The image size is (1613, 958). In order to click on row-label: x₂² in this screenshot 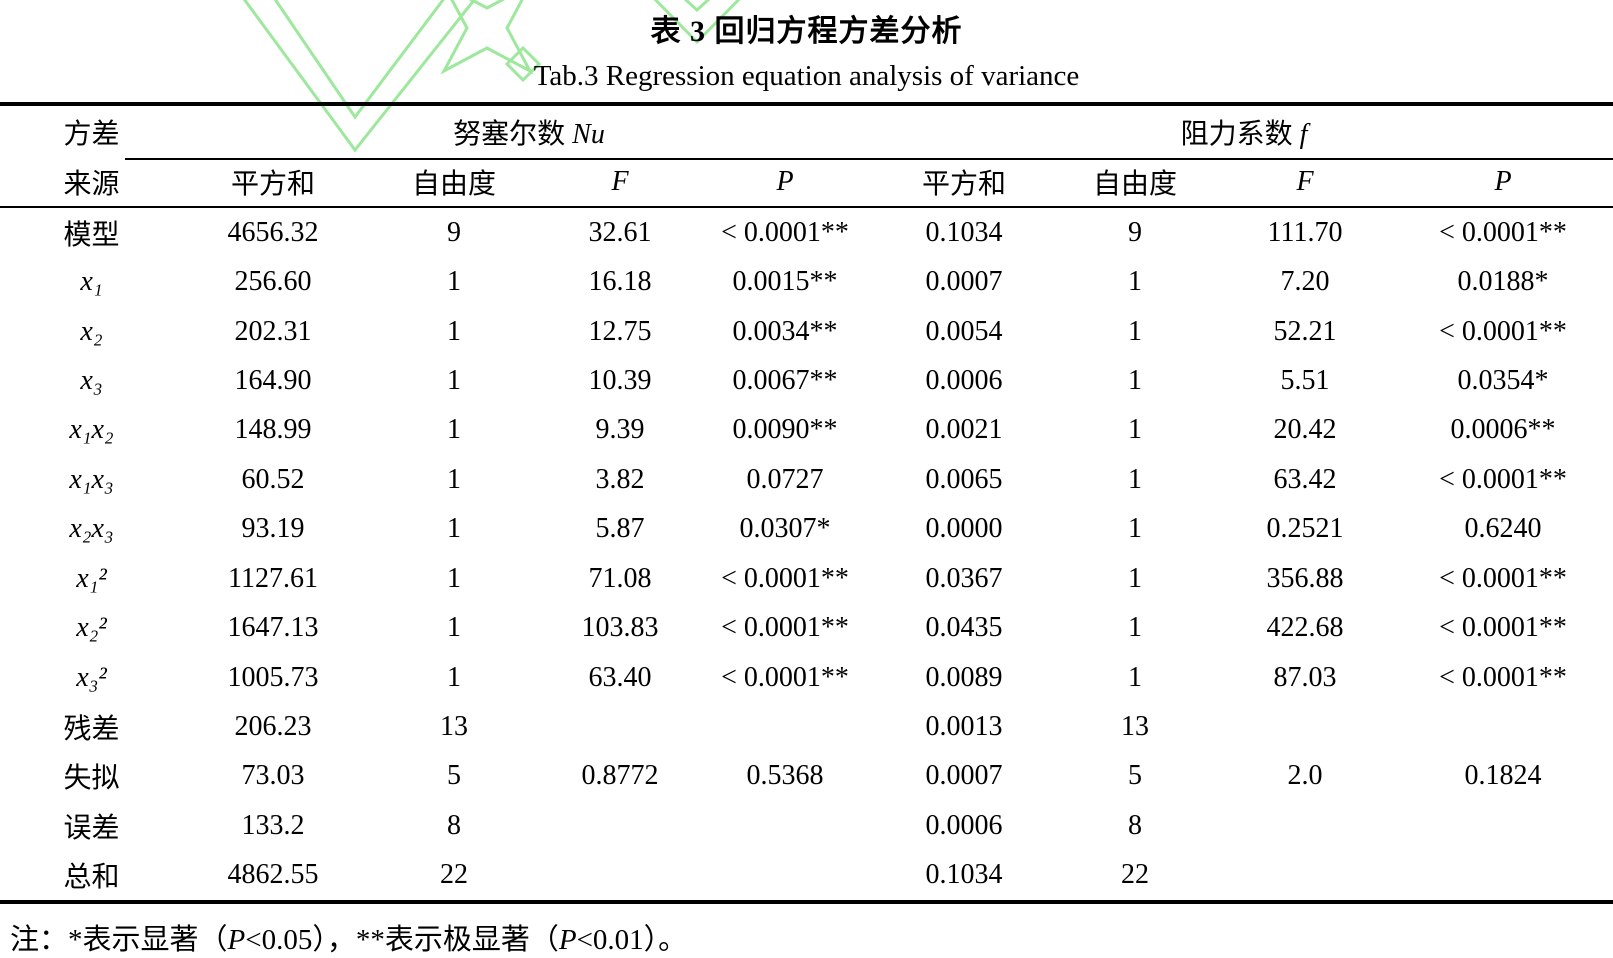, I will do `click(91, 628)`.